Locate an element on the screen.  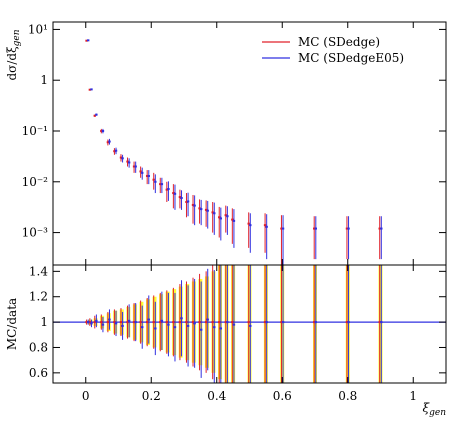
x-axis-label: ξgen is located at coordinates (435, 409).